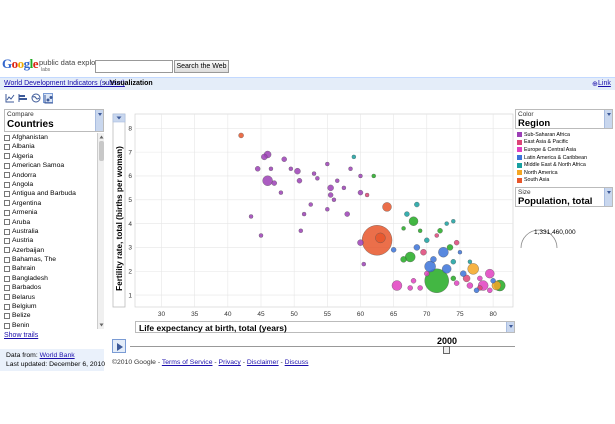 The width and height of the screenshot is (615, 424). I want to click on country-list-scrollbar, so click(100, 231).